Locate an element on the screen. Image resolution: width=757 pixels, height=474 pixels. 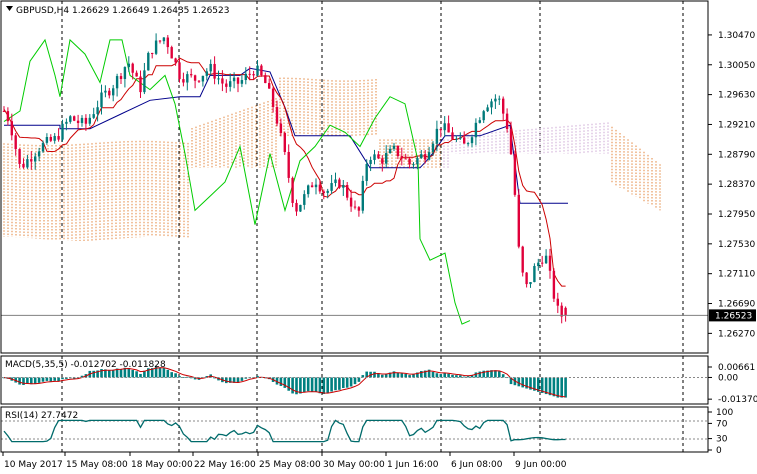
current-price-label: 1.26523 is located at coordinates (732, 315).